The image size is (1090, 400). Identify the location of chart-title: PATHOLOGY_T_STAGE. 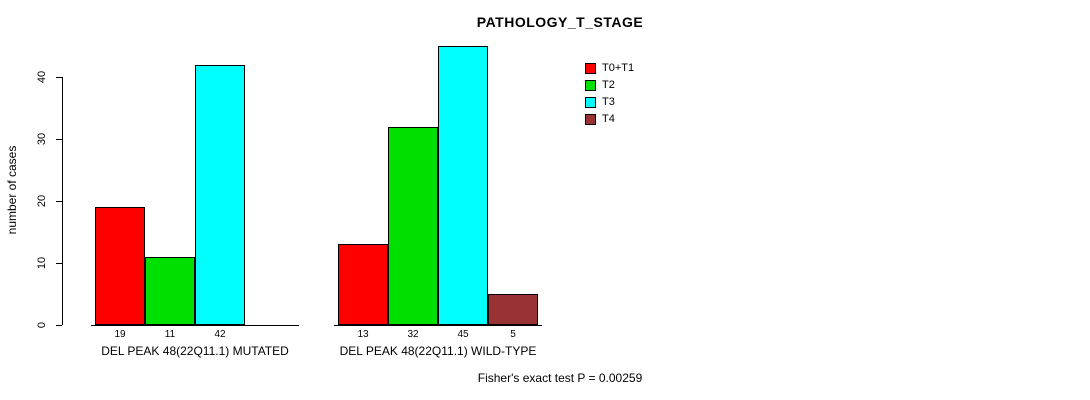
(560, 22).